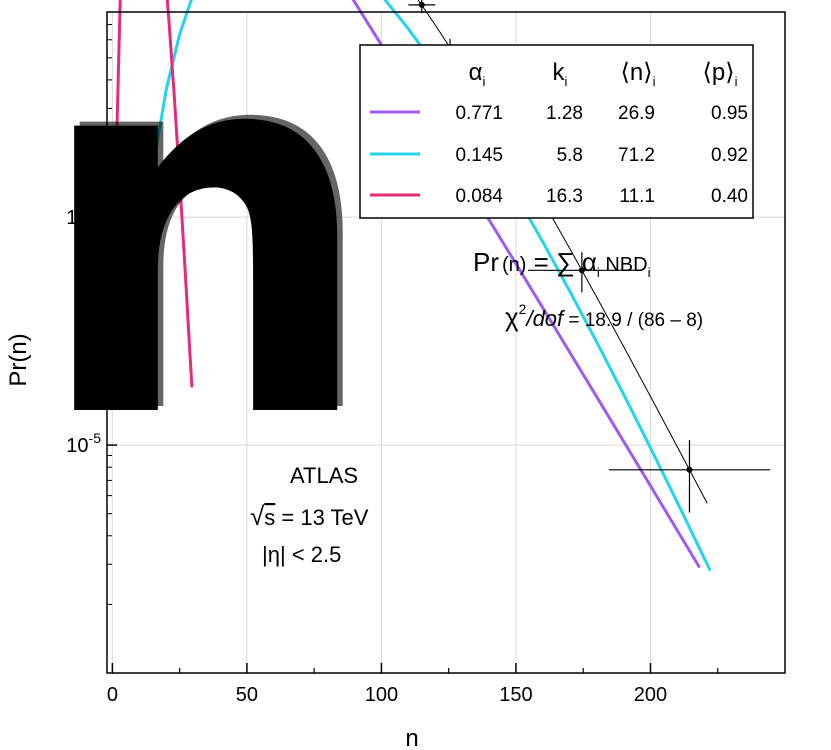 This screenshot has width=831, height=750. Describe the element at coordinates (603, 74) in the screenshot. I see `legend-header: αi ki ⟨n⟩i ⟨p⟩i` at that location.